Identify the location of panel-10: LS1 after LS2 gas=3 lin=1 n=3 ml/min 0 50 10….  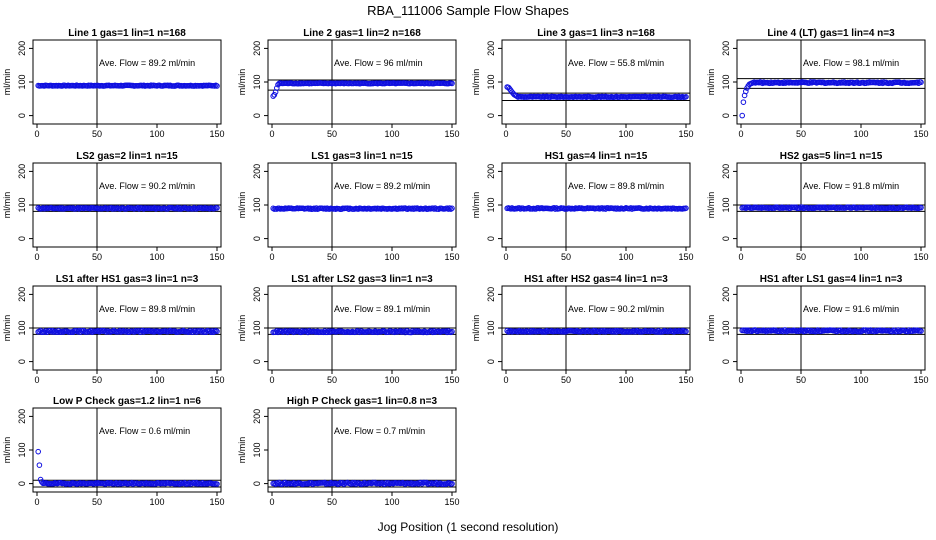
(348, 329).